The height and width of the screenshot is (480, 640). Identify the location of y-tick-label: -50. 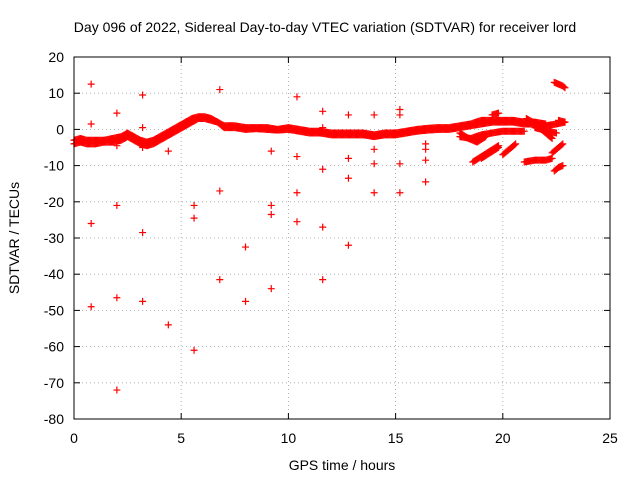
(54, 310).